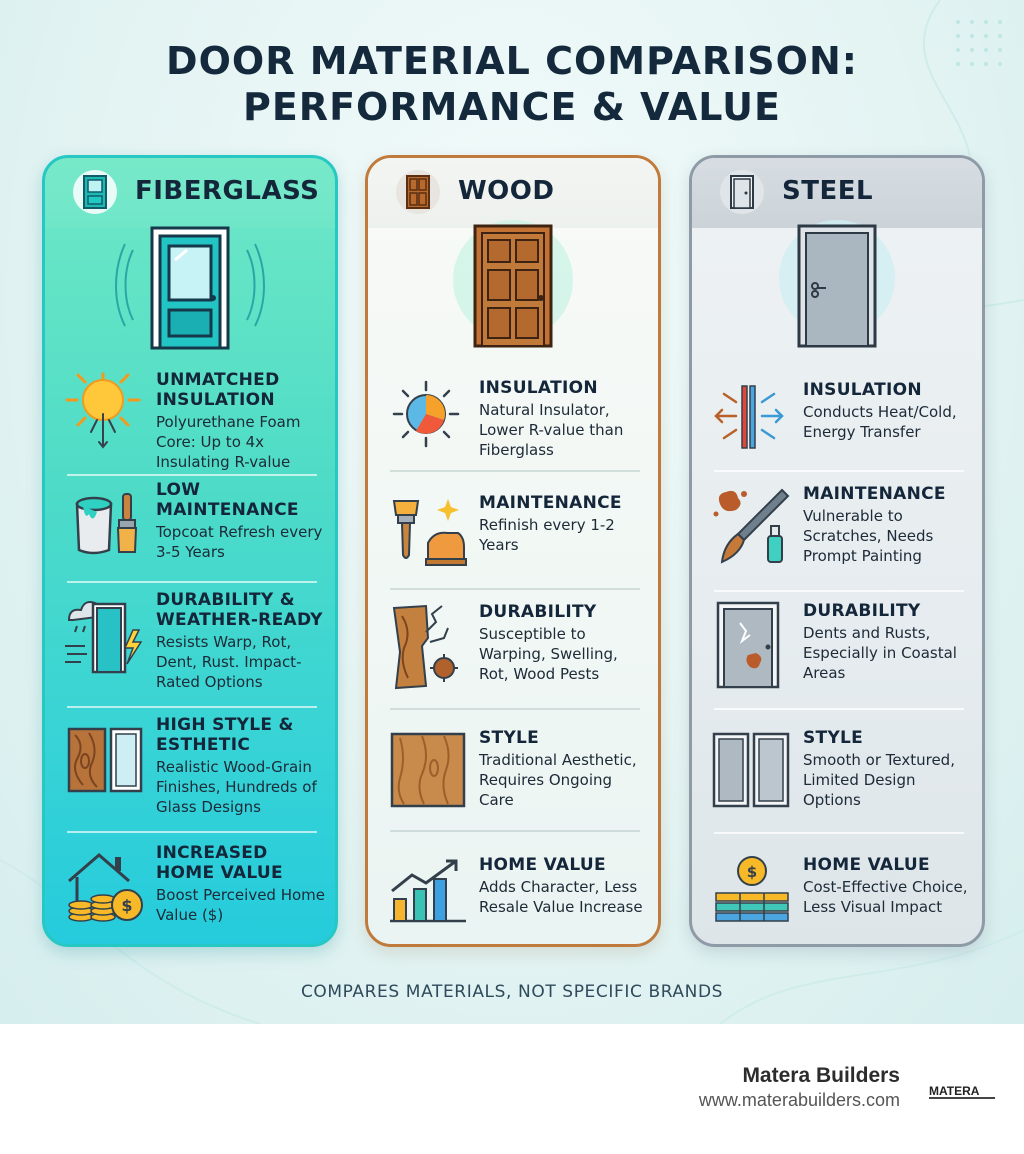  I want to click on brush-sander-icon, so click(428, 538).